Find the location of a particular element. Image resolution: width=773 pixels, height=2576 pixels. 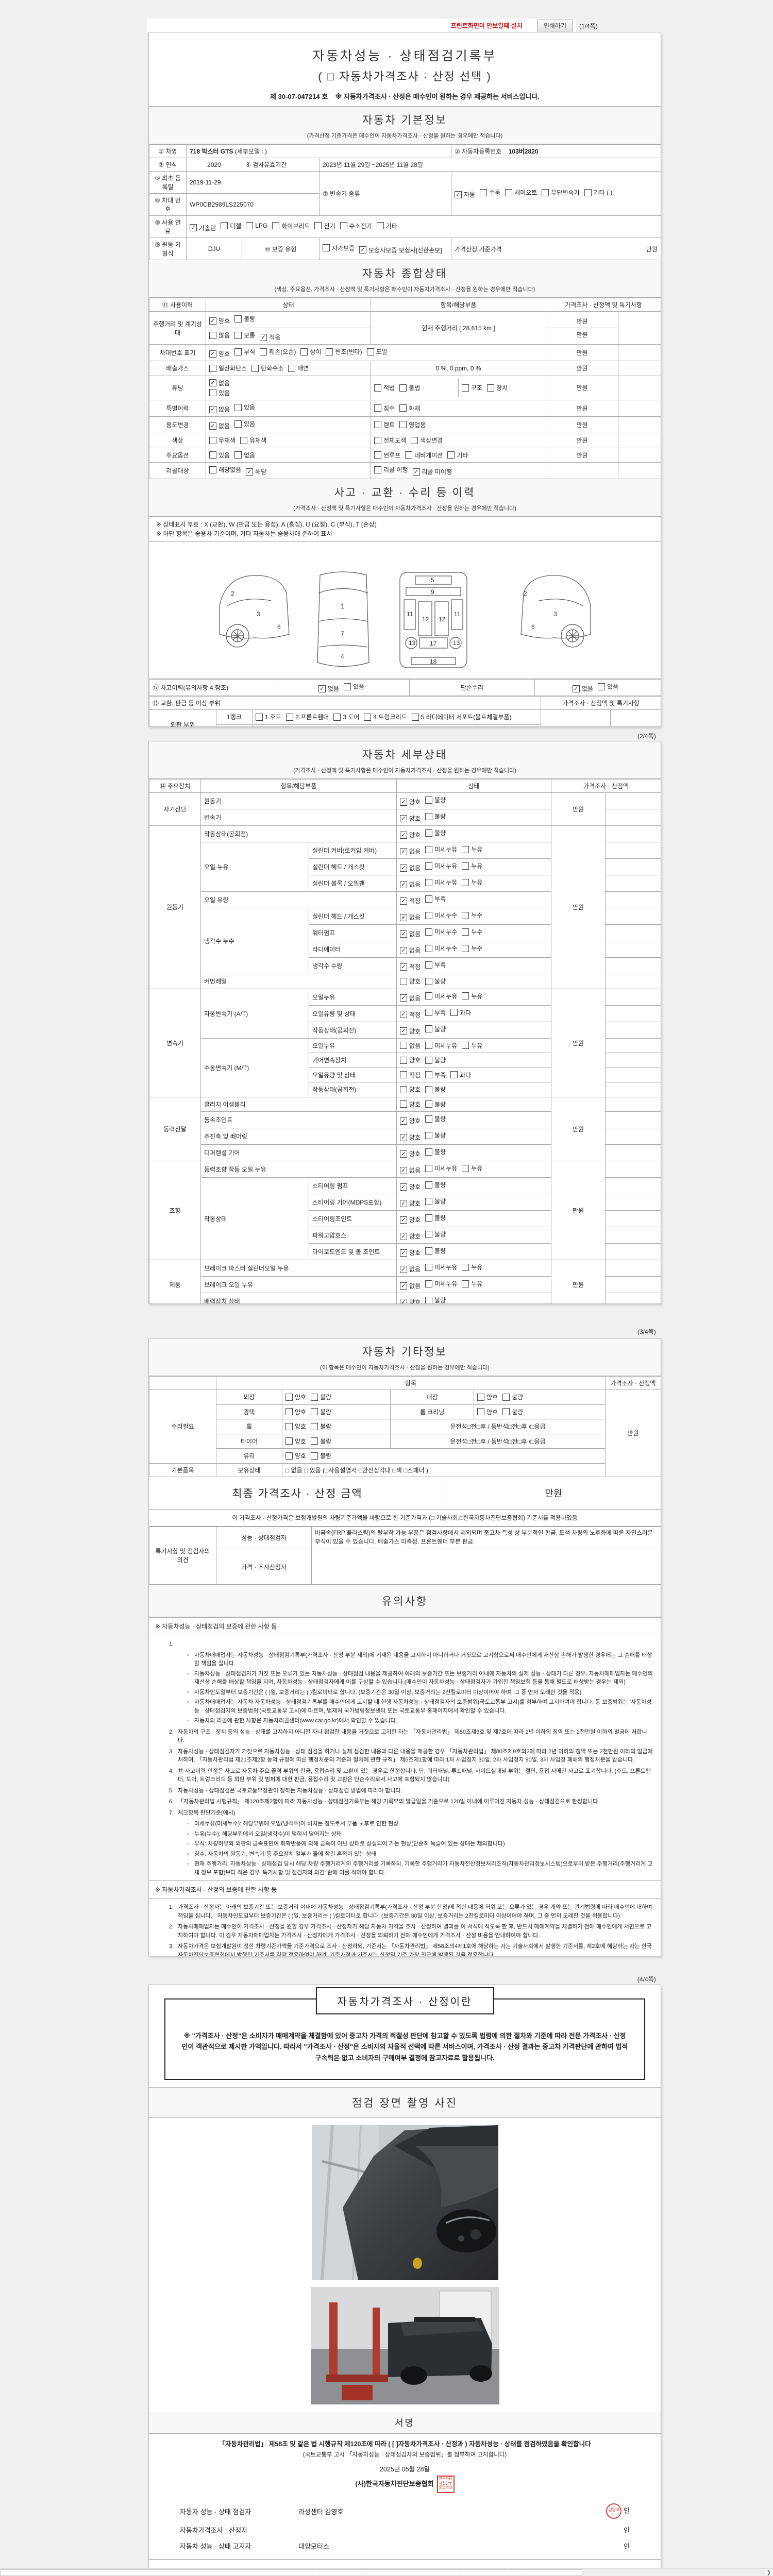

checkbox-option: 해당없음 is located at coordinates (225, 469).